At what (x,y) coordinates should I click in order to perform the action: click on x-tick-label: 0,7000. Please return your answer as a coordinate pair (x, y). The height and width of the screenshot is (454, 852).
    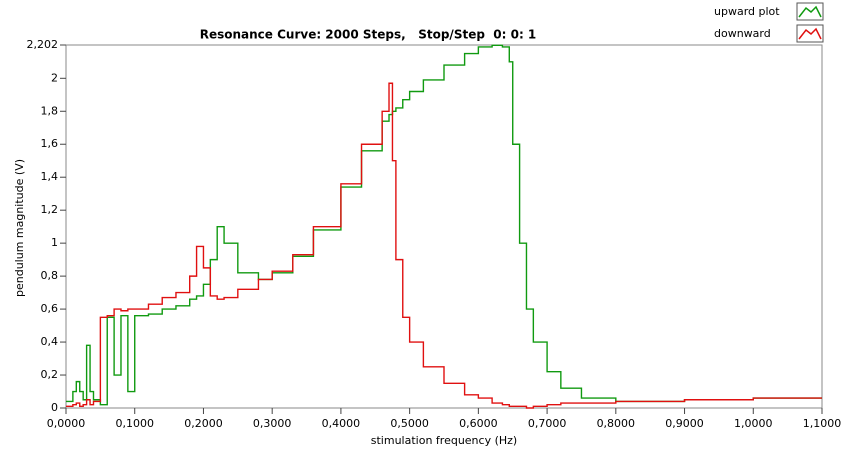
    Looking at the image, I should click on (547, 423).